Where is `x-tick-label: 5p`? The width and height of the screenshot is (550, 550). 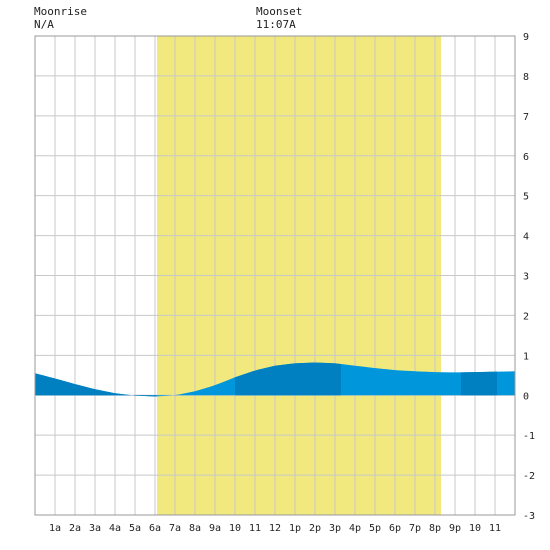 x-tick-label: 5p is located at coordinates (375, 528).